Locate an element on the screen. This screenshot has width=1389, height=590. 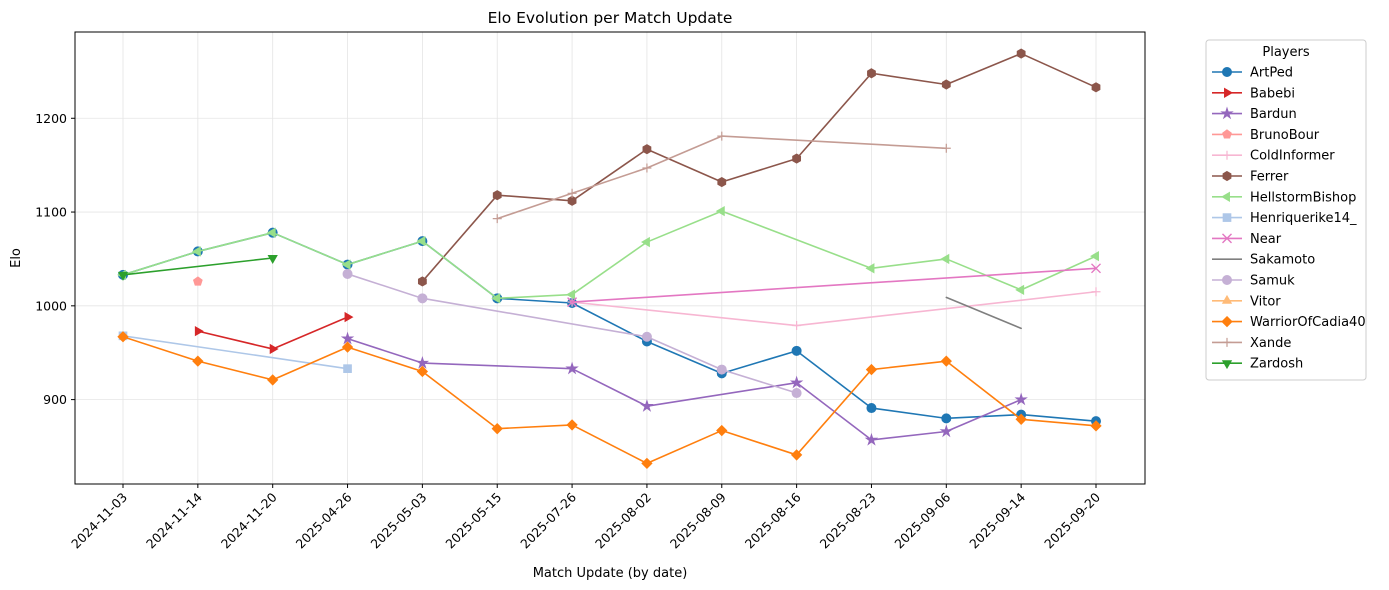
legend-label: Xande is located at coordinates (1270, 343).